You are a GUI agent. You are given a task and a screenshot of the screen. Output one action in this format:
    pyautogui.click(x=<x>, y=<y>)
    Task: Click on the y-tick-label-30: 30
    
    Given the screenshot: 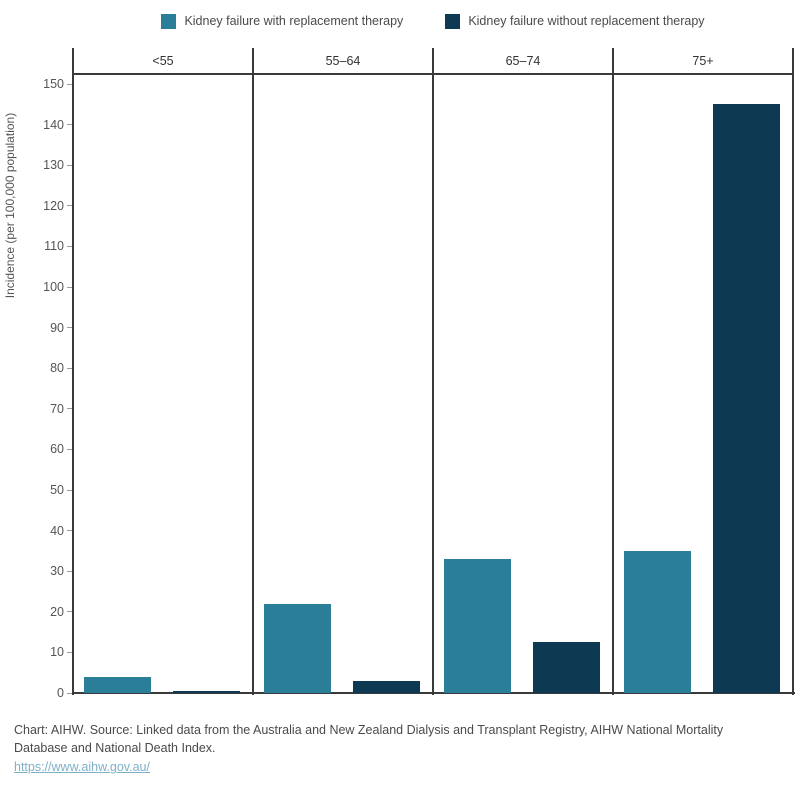 What is the action you would take?
    pyautogui.click(x=57, y=571)
    